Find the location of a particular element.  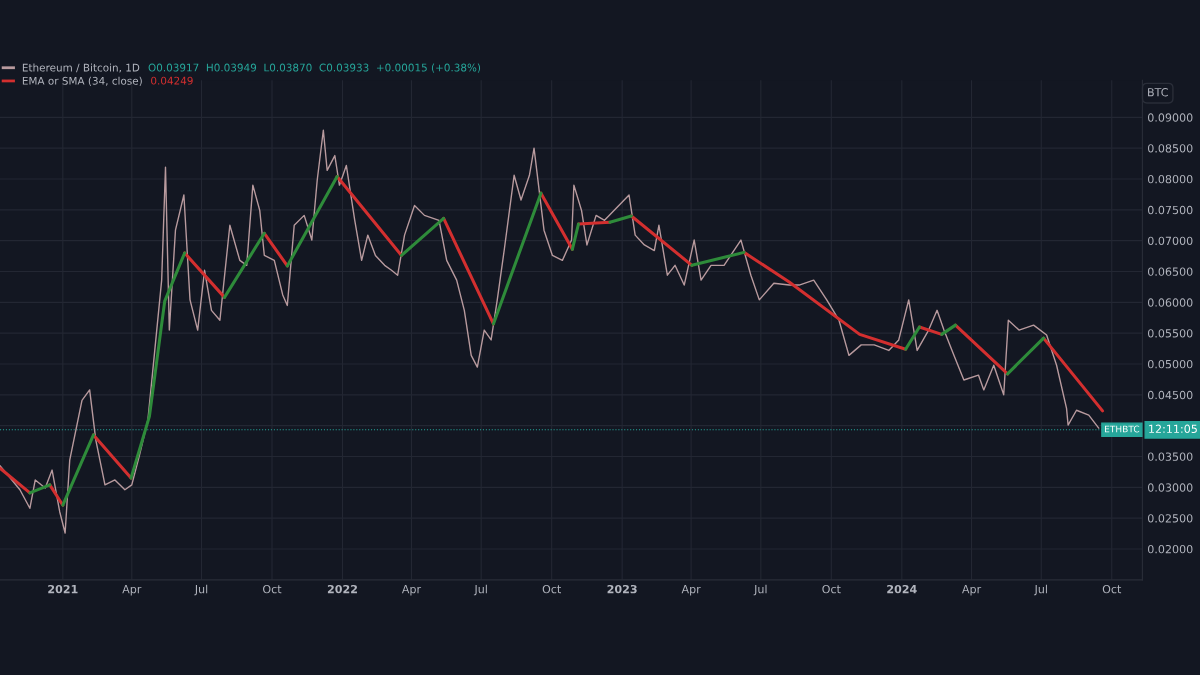

annotation: 0.04249 is located at coordinates (172, 80).